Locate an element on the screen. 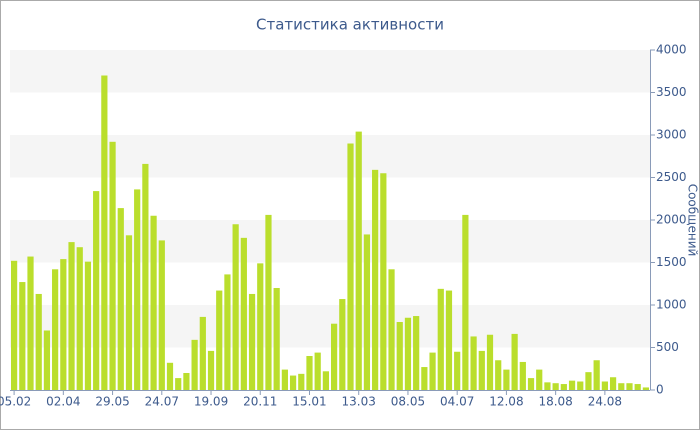  y-tick-label: 2500 is located at coordinates (671, 177).